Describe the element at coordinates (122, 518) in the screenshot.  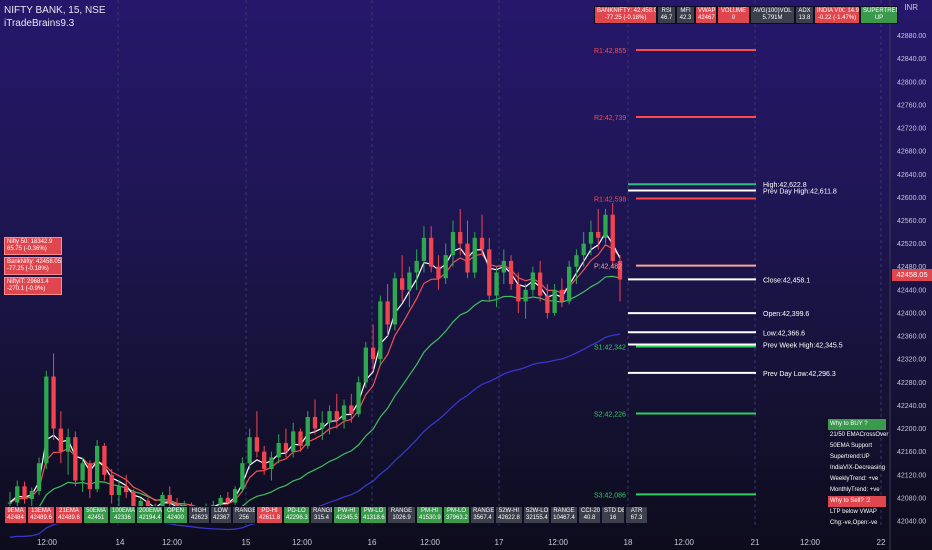
I see `cell-value: 42336` at that location.